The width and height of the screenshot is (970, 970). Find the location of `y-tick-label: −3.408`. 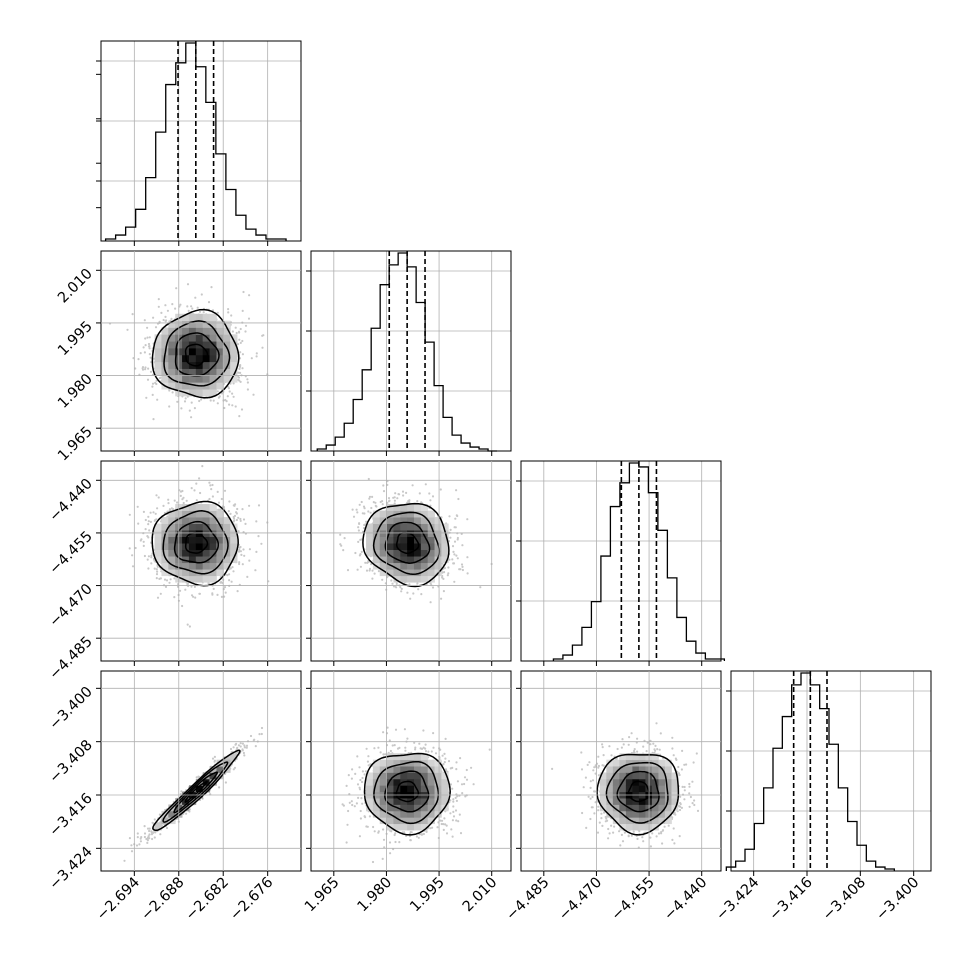

y-tick-label: −3.408 is located at coordinates (71, 761).